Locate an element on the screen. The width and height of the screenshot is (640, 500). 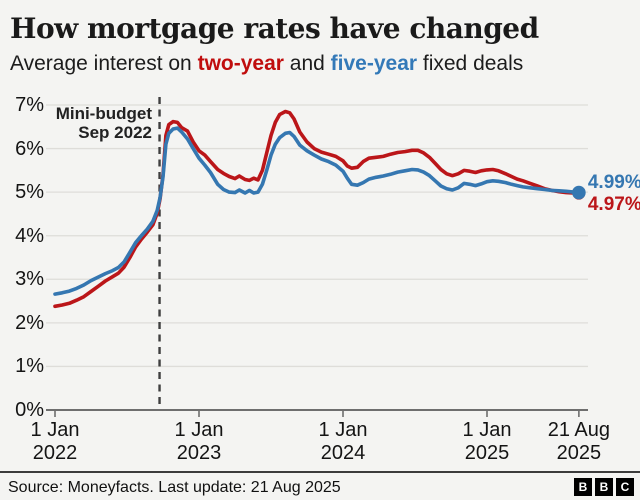
y-axis-label: 1% is located at coordinates (29, 366).